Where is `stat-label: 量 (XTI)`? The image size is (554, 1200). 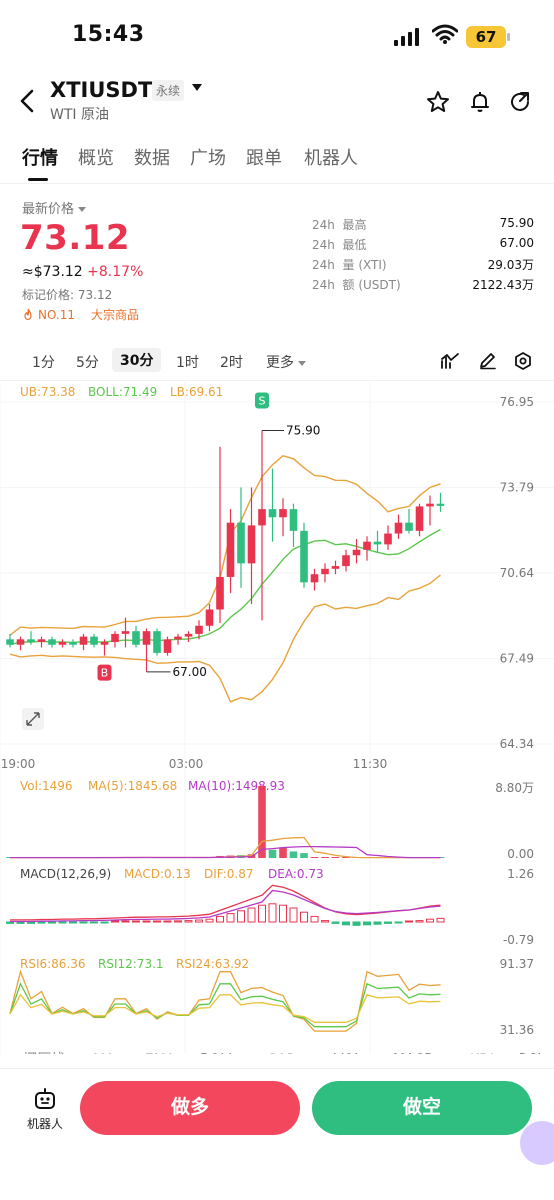 stat-label: 量 (XTI) is located at coordinates (364, 265).